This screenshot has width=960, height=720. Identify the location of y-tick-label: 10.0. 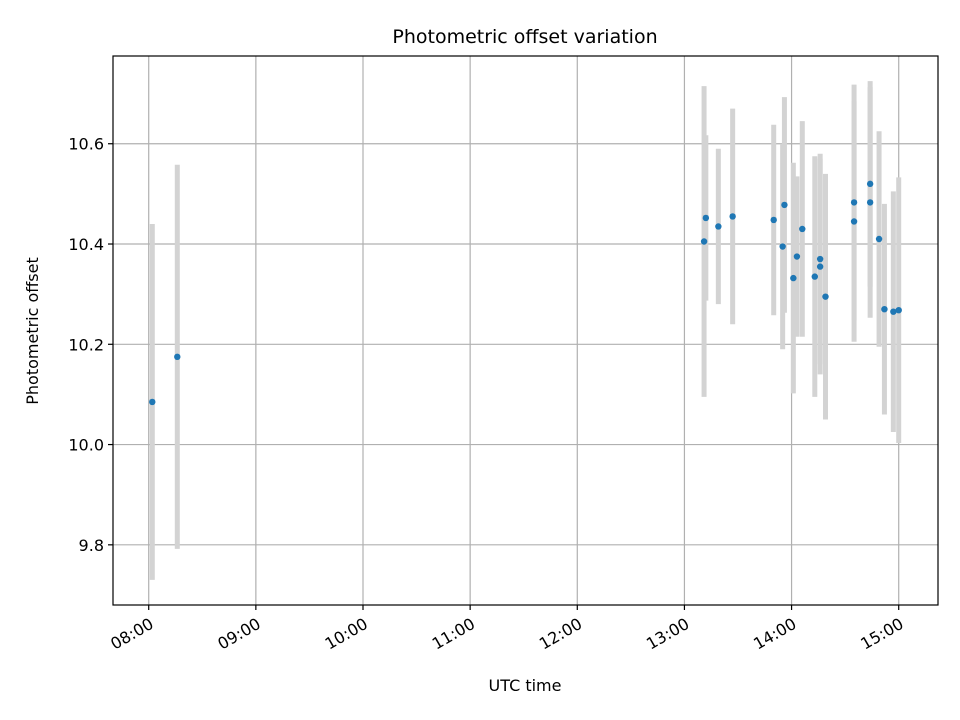
(86, 445).